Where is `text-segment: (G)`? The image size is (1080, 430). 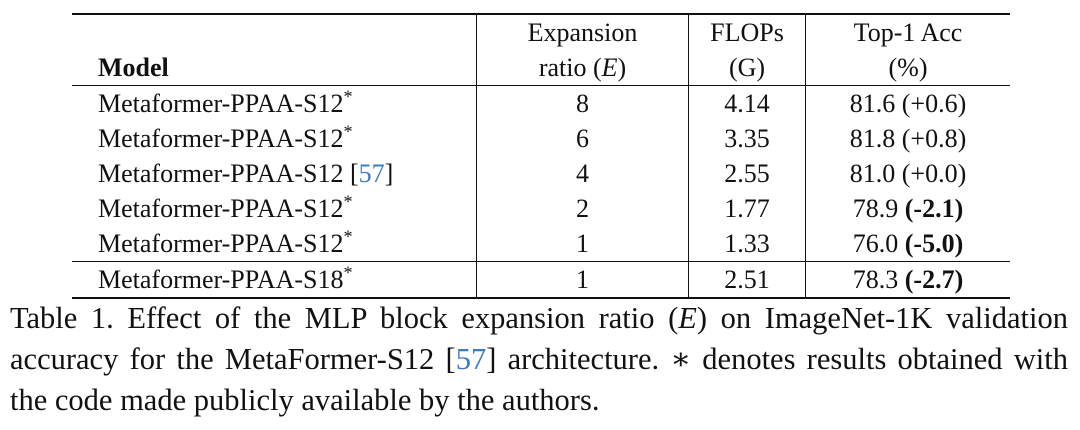 text-segment: (G) is located at coordinates (747, 67).